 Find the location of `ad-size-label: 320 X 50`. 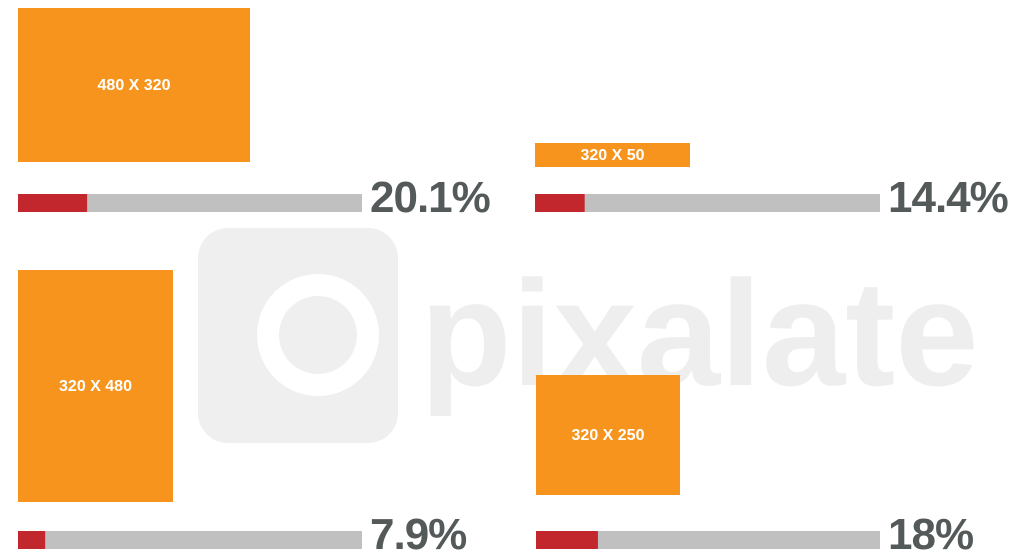

ad-size-label: 320 X 50 is located at coordinates (612, 155).